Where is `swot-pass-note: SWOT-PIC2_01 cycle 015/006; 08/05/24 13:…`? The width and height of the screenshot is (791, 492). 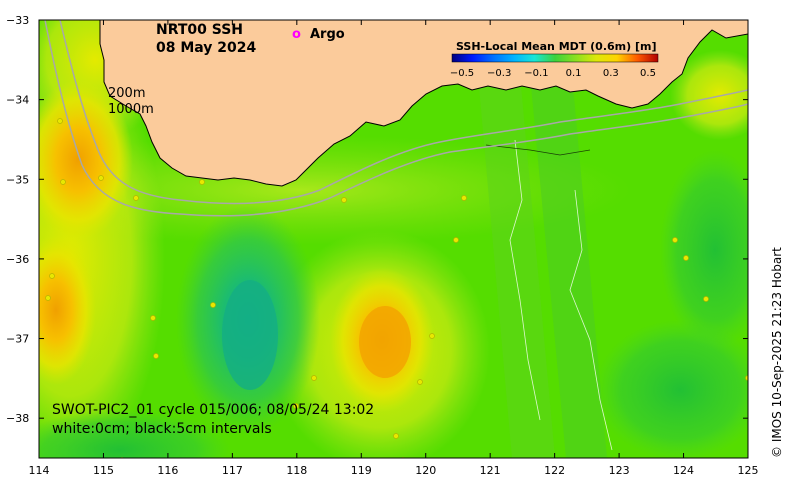
swot-pass-note: SWOT-PIC2_01 cycle 015/006; 08/05/24 13:… is located at coordinates (213, 410).